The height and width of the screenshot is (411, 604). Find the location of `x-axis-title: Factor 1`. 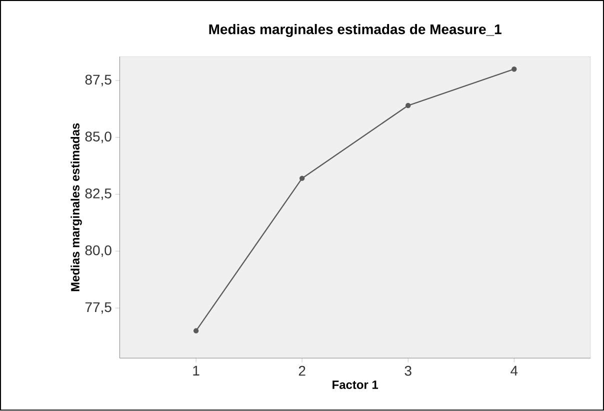

x-axis-title: Factor 1 is located at coordinates (355, 385).